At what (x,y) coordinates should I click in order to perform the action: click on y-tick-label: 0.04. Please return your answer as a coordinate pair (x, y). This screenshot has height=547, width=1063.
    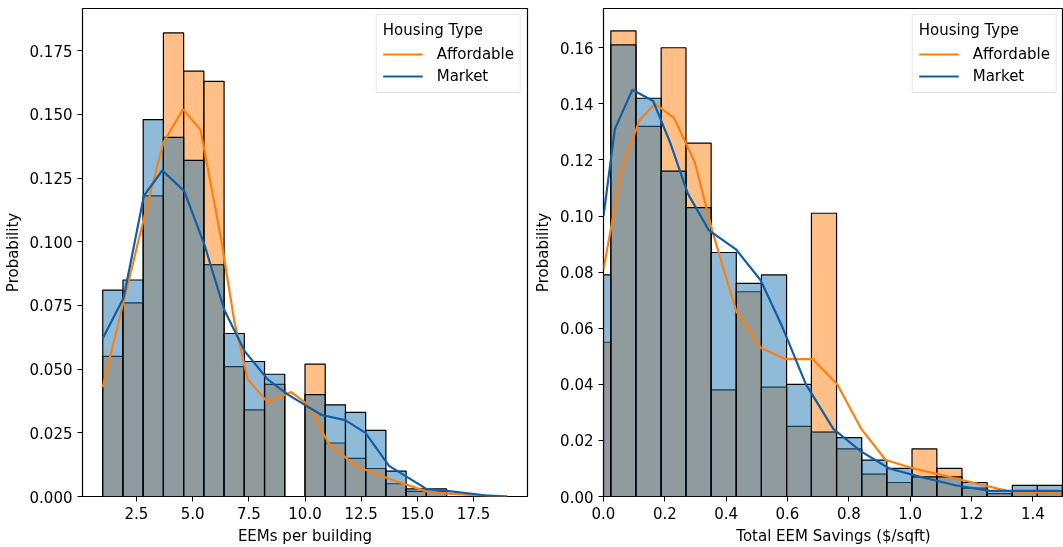
    Looking at the image, I should click on (577, 385).